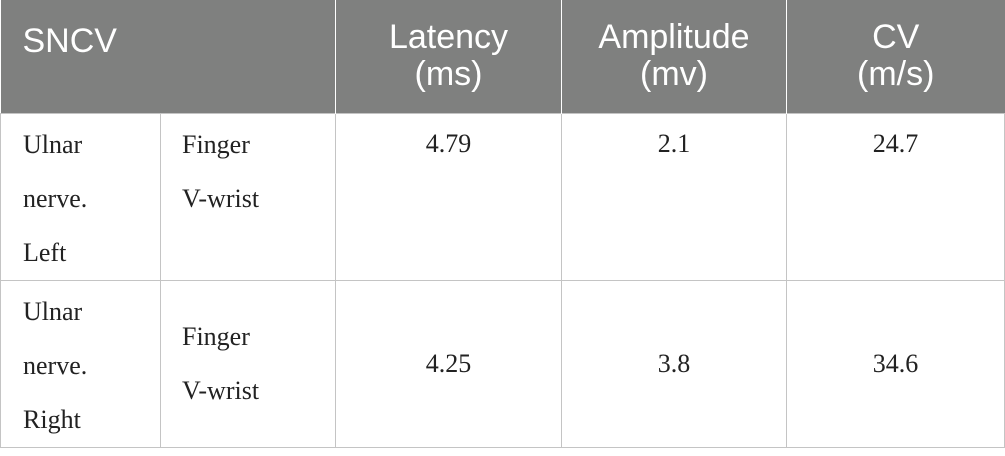 This screenshot has width=1005, height=456. What do you see at coordinates (448, 363) in the screenshot?
I see `latency-cell: 4.25` at bounding box center [448, 363].